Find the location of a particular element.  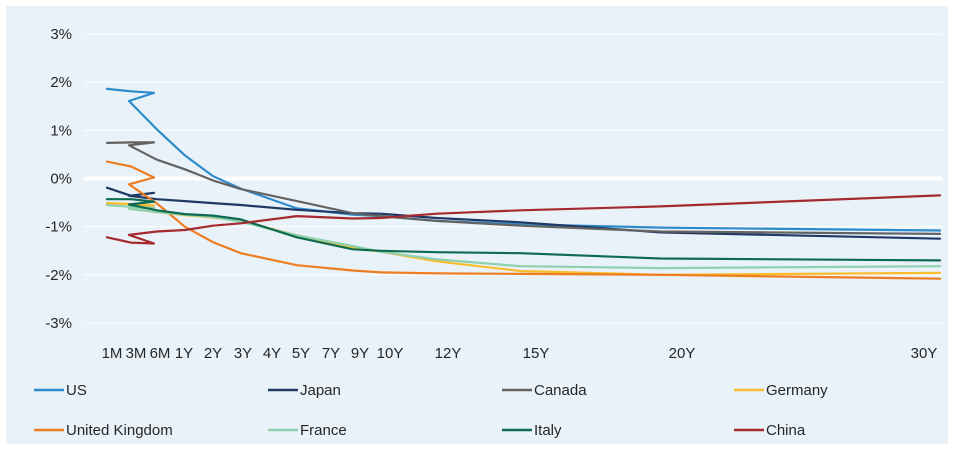

x-tick-label: 1Y is located at coordinates (184, 353).